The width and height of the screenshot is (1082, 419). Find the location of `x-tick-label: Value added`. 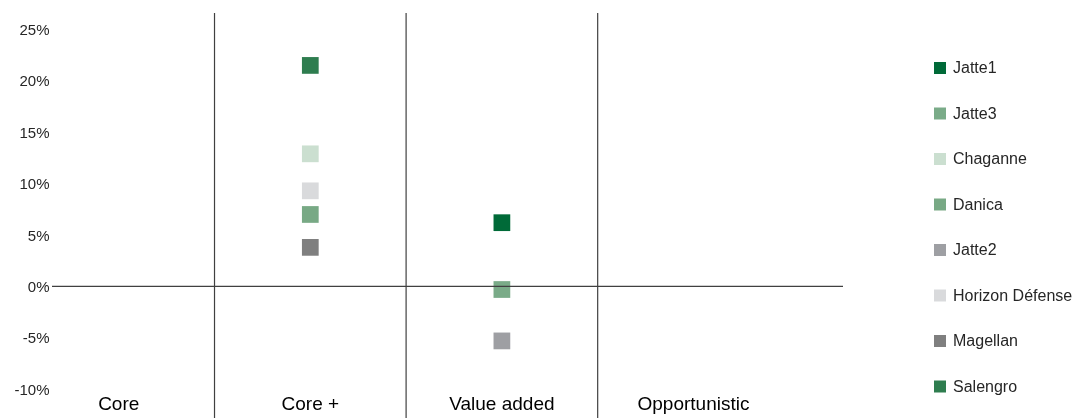

x-tick-label: Value added is located at coordinates (502, 403).